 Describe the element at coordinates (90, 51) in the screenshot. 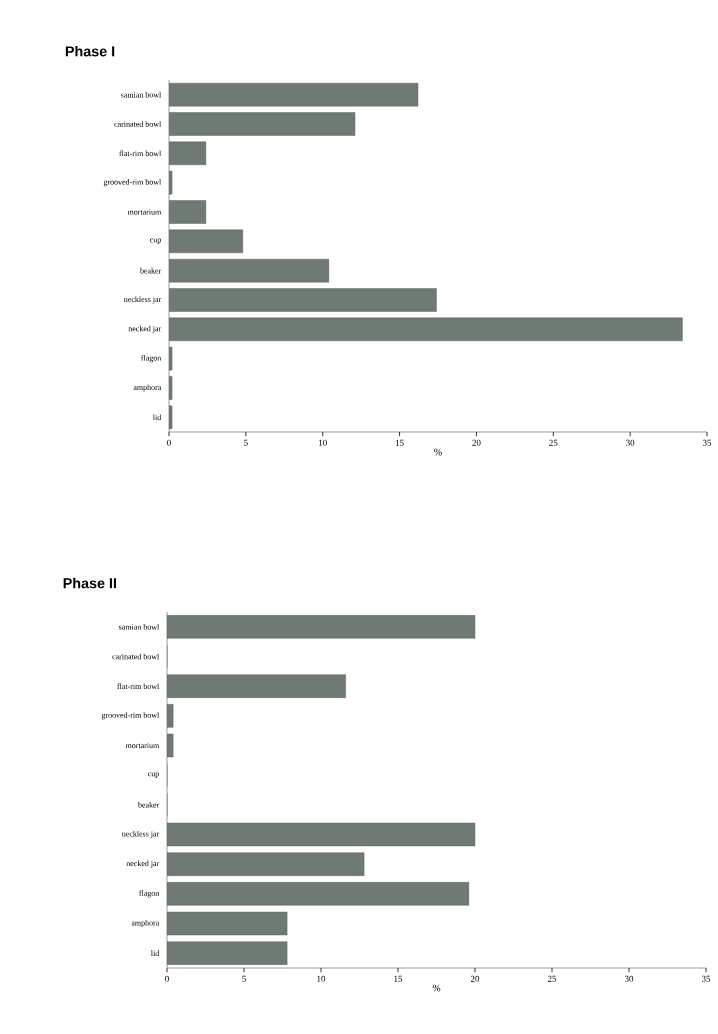

I see `chart-title: Phase I` at that location.